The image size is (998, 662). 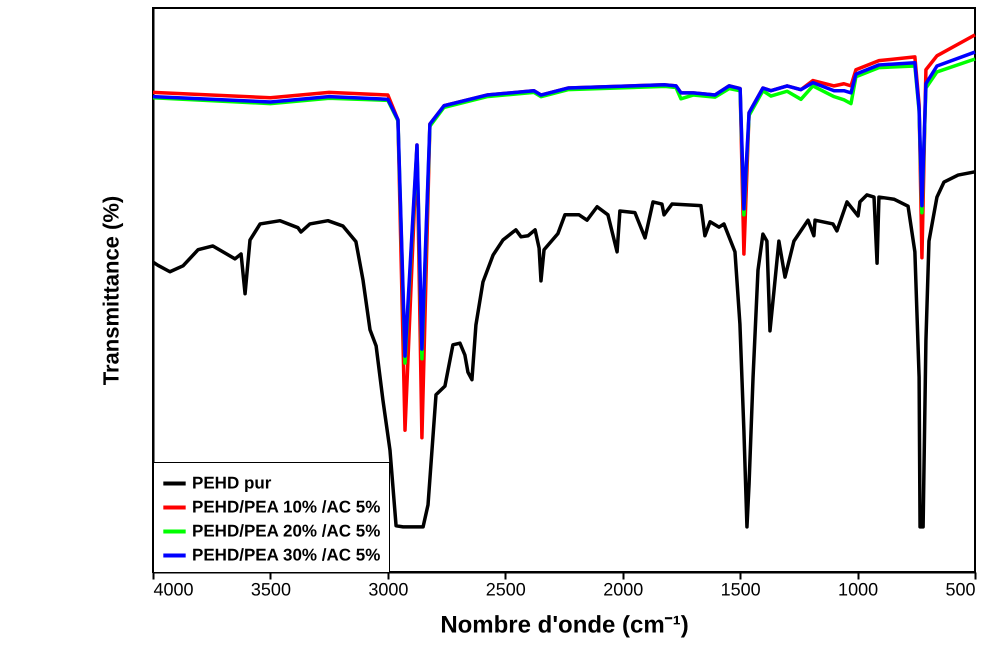 What do you see at coordinates (564, 625) in the screenshot?
I see `x-axis-title: Nombre d'onde (cm⁻¹)` at bounding box center [564, 625].